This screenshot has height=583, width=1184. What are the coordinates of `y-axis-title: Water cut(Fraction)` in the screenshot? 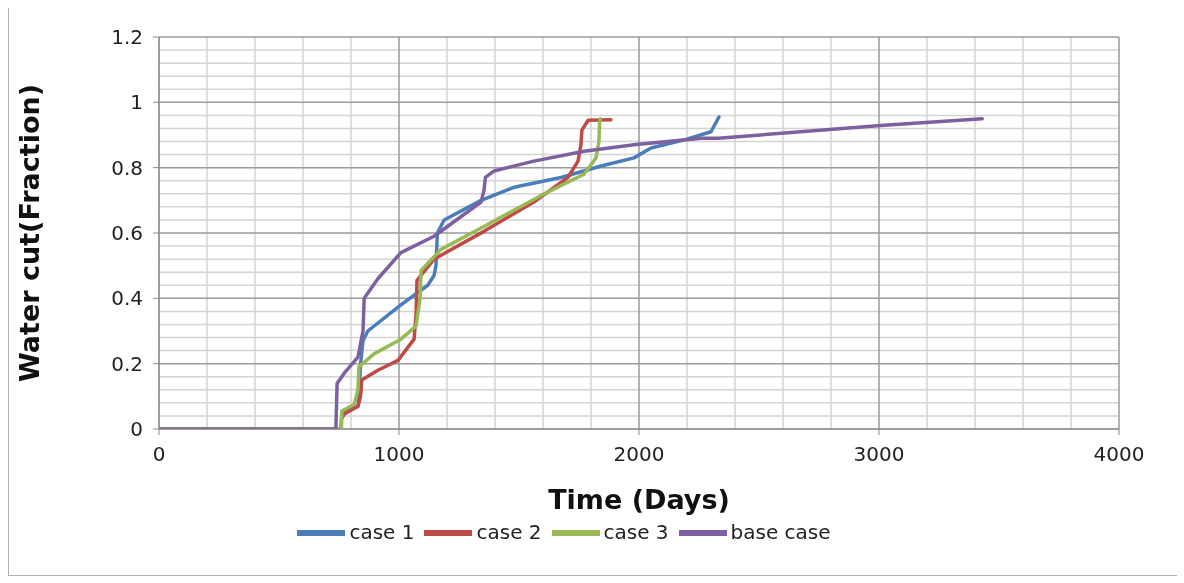 It's located at (29, 233).